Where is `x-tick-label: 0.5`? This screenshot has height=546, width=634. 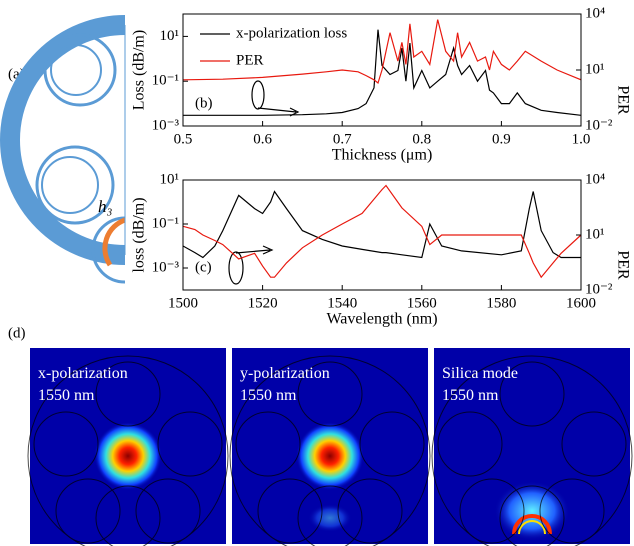 x-tick-label: 0.5 is located at coordinates (183, 139).